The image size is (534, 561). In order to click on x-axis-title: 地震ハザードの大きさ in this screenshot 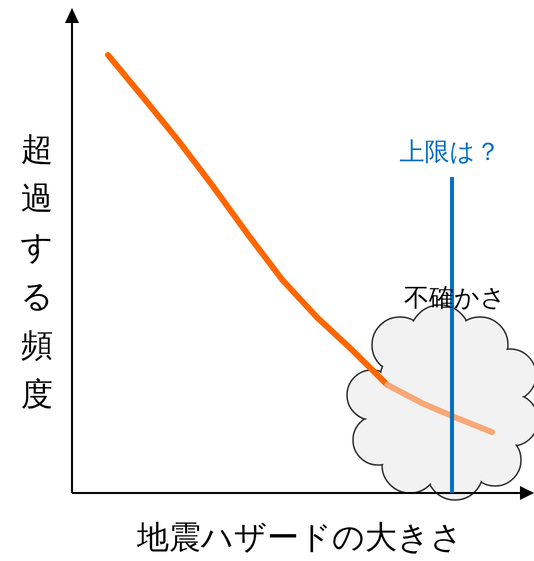, I will do `click(299, 537)`.